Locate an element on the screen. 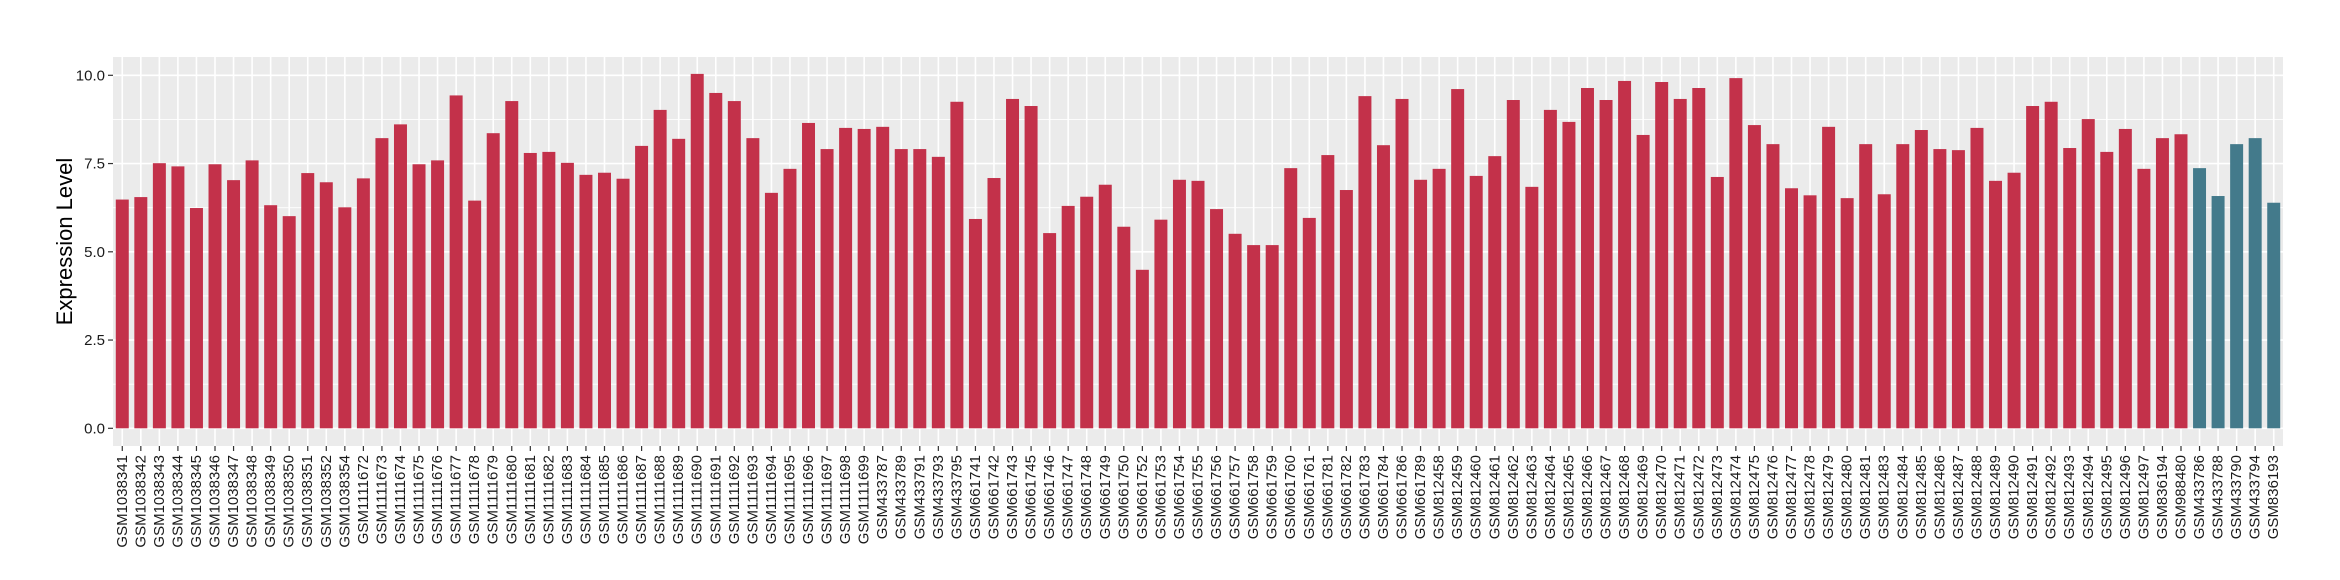  x-tick-label: GSM812492 is located at coordinates (2051, 497).